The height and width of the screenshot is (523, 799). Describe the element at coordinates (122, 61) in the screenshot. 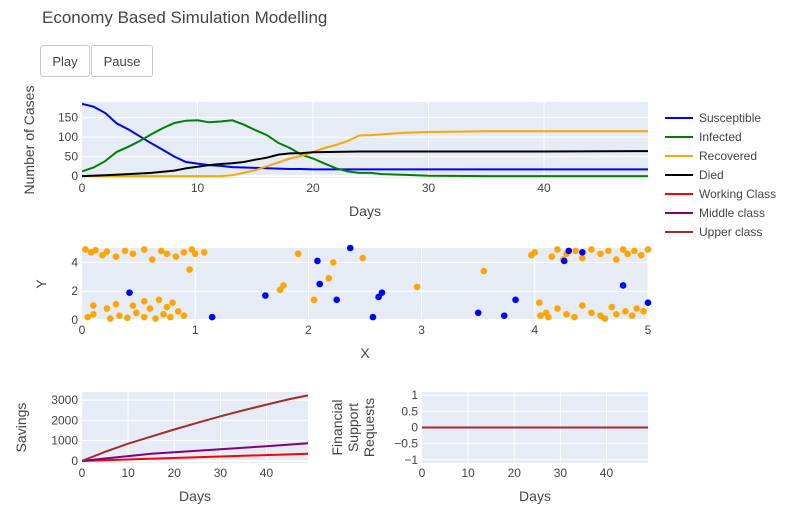

I see `pause-button: Pause` at that location.